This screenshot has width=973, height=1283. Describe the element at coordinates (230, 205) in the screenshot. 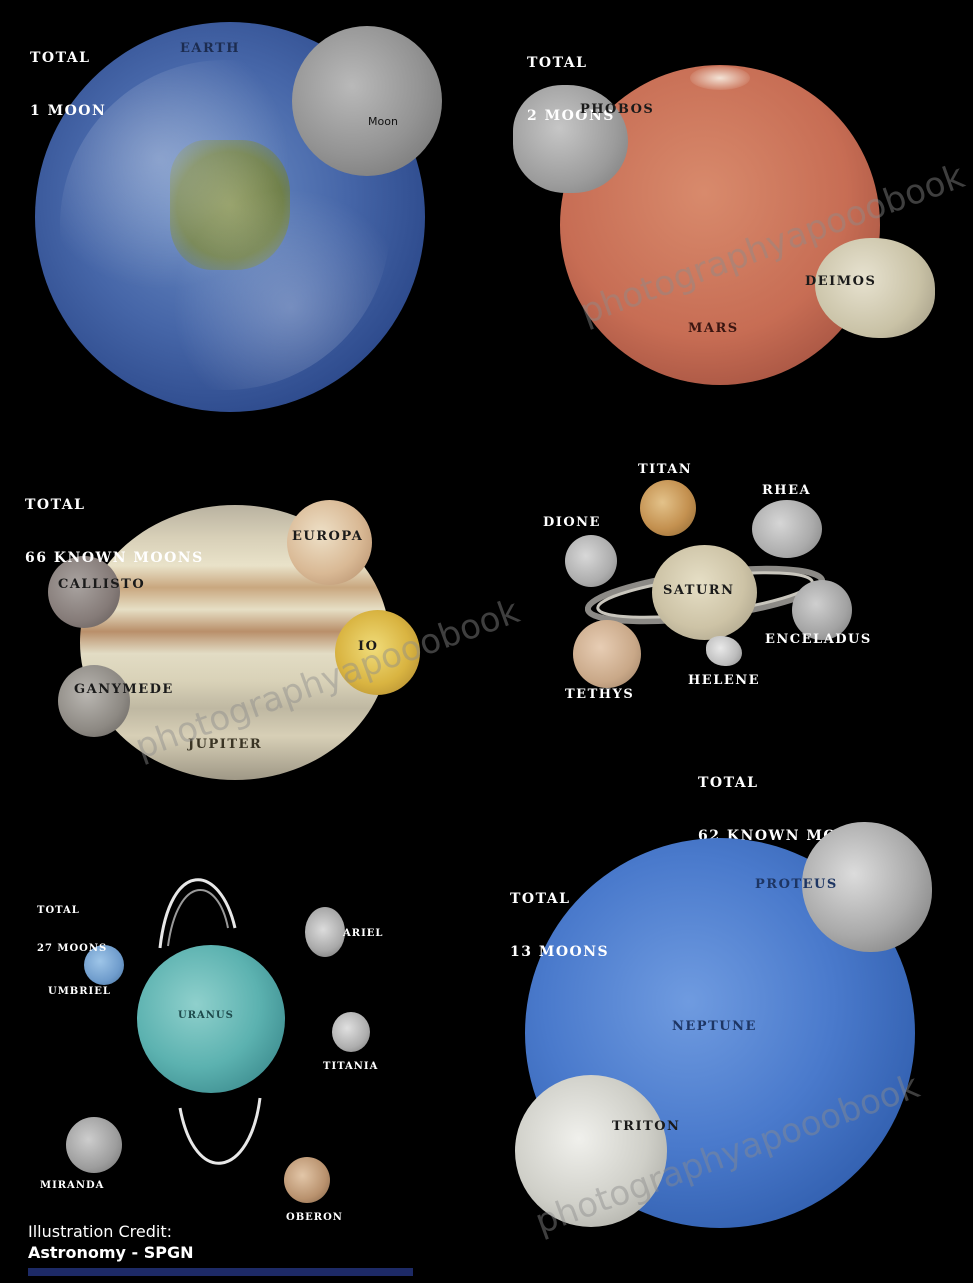

I see `earth-continent` at that location.